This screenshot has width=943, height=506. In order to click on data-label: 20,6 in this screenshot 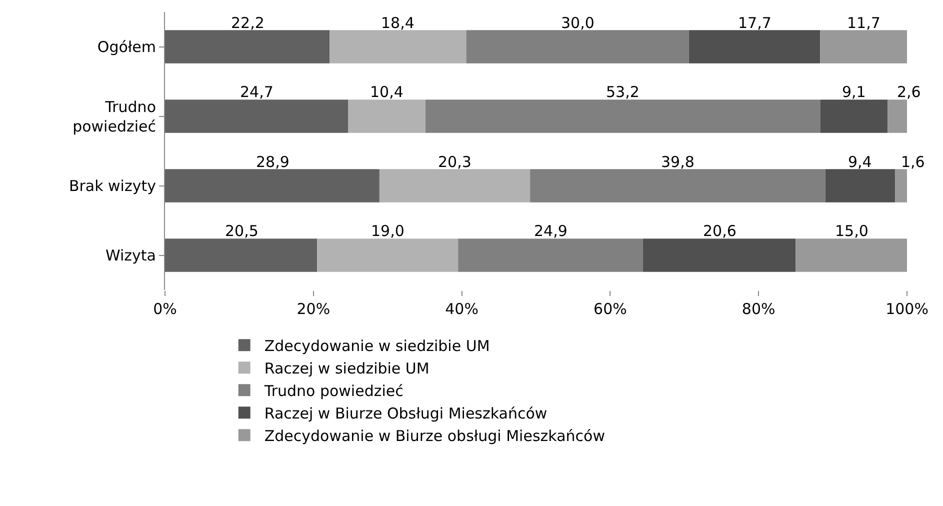, I will do `click(719, 231)`.